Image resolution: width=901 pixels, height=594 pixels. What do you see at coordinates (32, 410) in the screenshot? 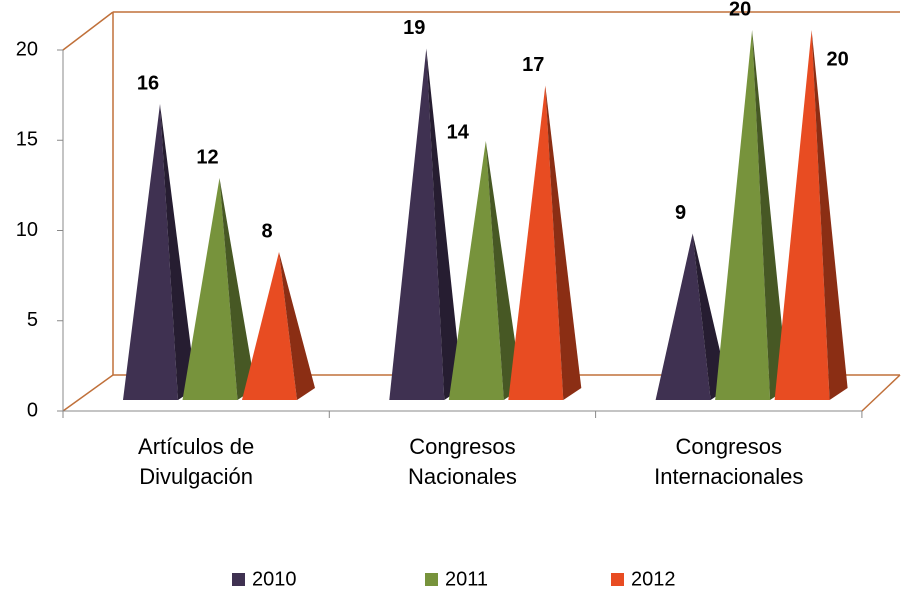
I see `y-tick-label: 0` at bounding box center [32, 410].